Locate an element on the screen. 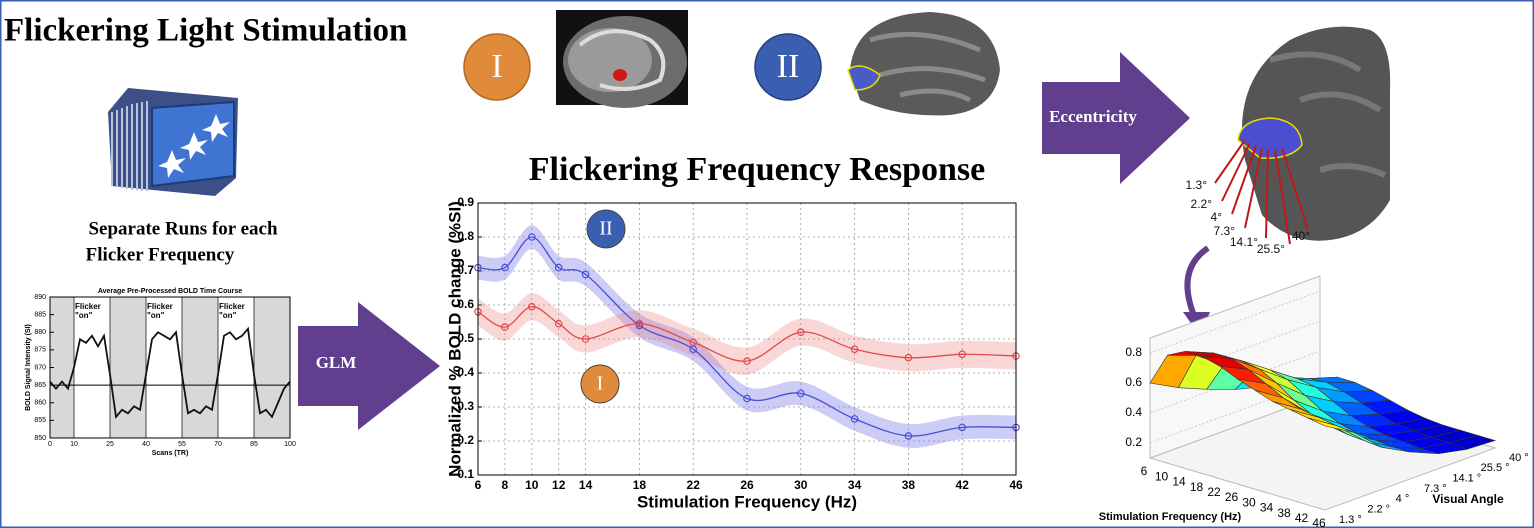 The width and height of the screenshot is (1534, 528). y-tick-label: 890 is located at coordinates (40, 297).